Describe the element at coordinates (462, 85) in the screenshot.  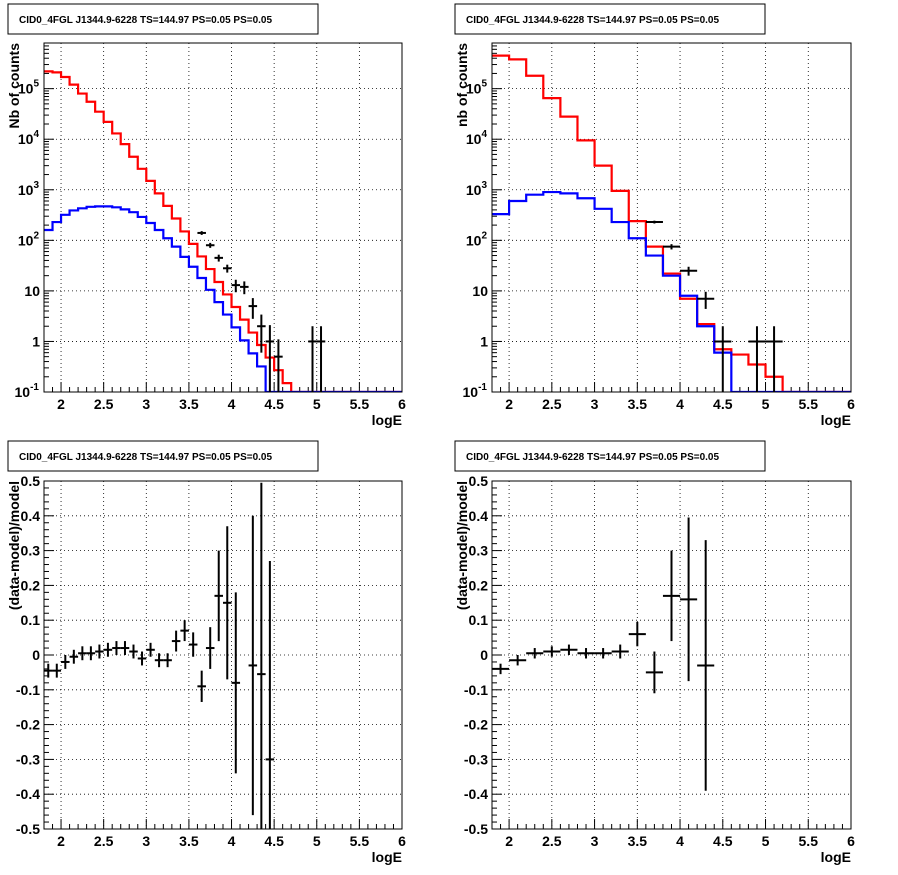
I see `y-axis-label: nb of counts` at that location.